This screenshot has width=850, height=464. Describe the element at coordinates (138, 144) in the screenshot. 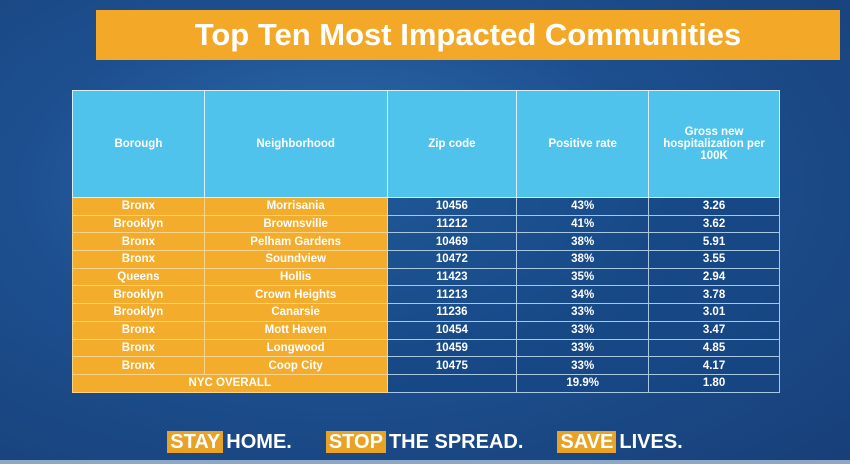

I see `header-borough: Borough` at that location.